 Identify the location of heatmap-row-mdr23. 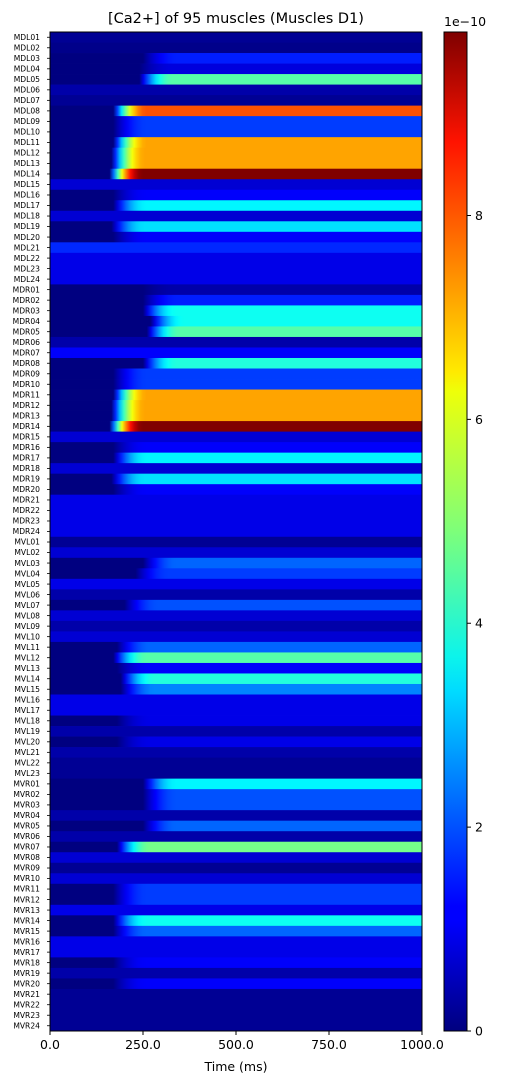
(236, 521).